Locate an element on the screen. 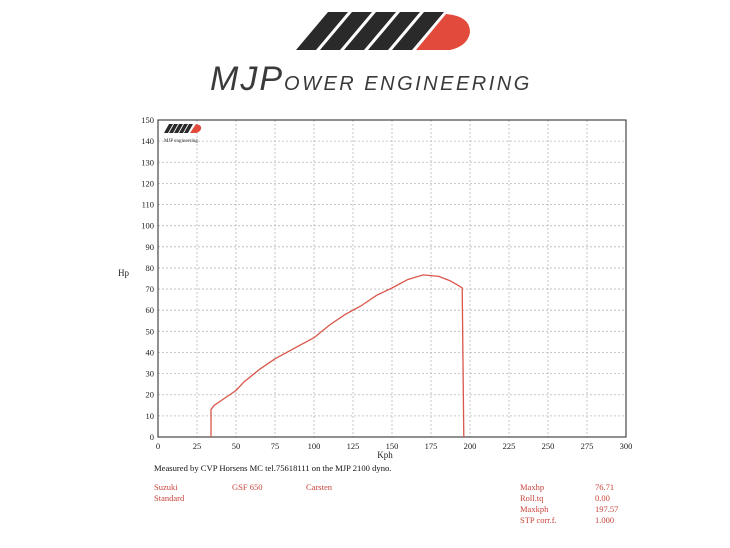 This screenshot has width=730, height=548. brand-p: P is located at coordinates (272, 79).